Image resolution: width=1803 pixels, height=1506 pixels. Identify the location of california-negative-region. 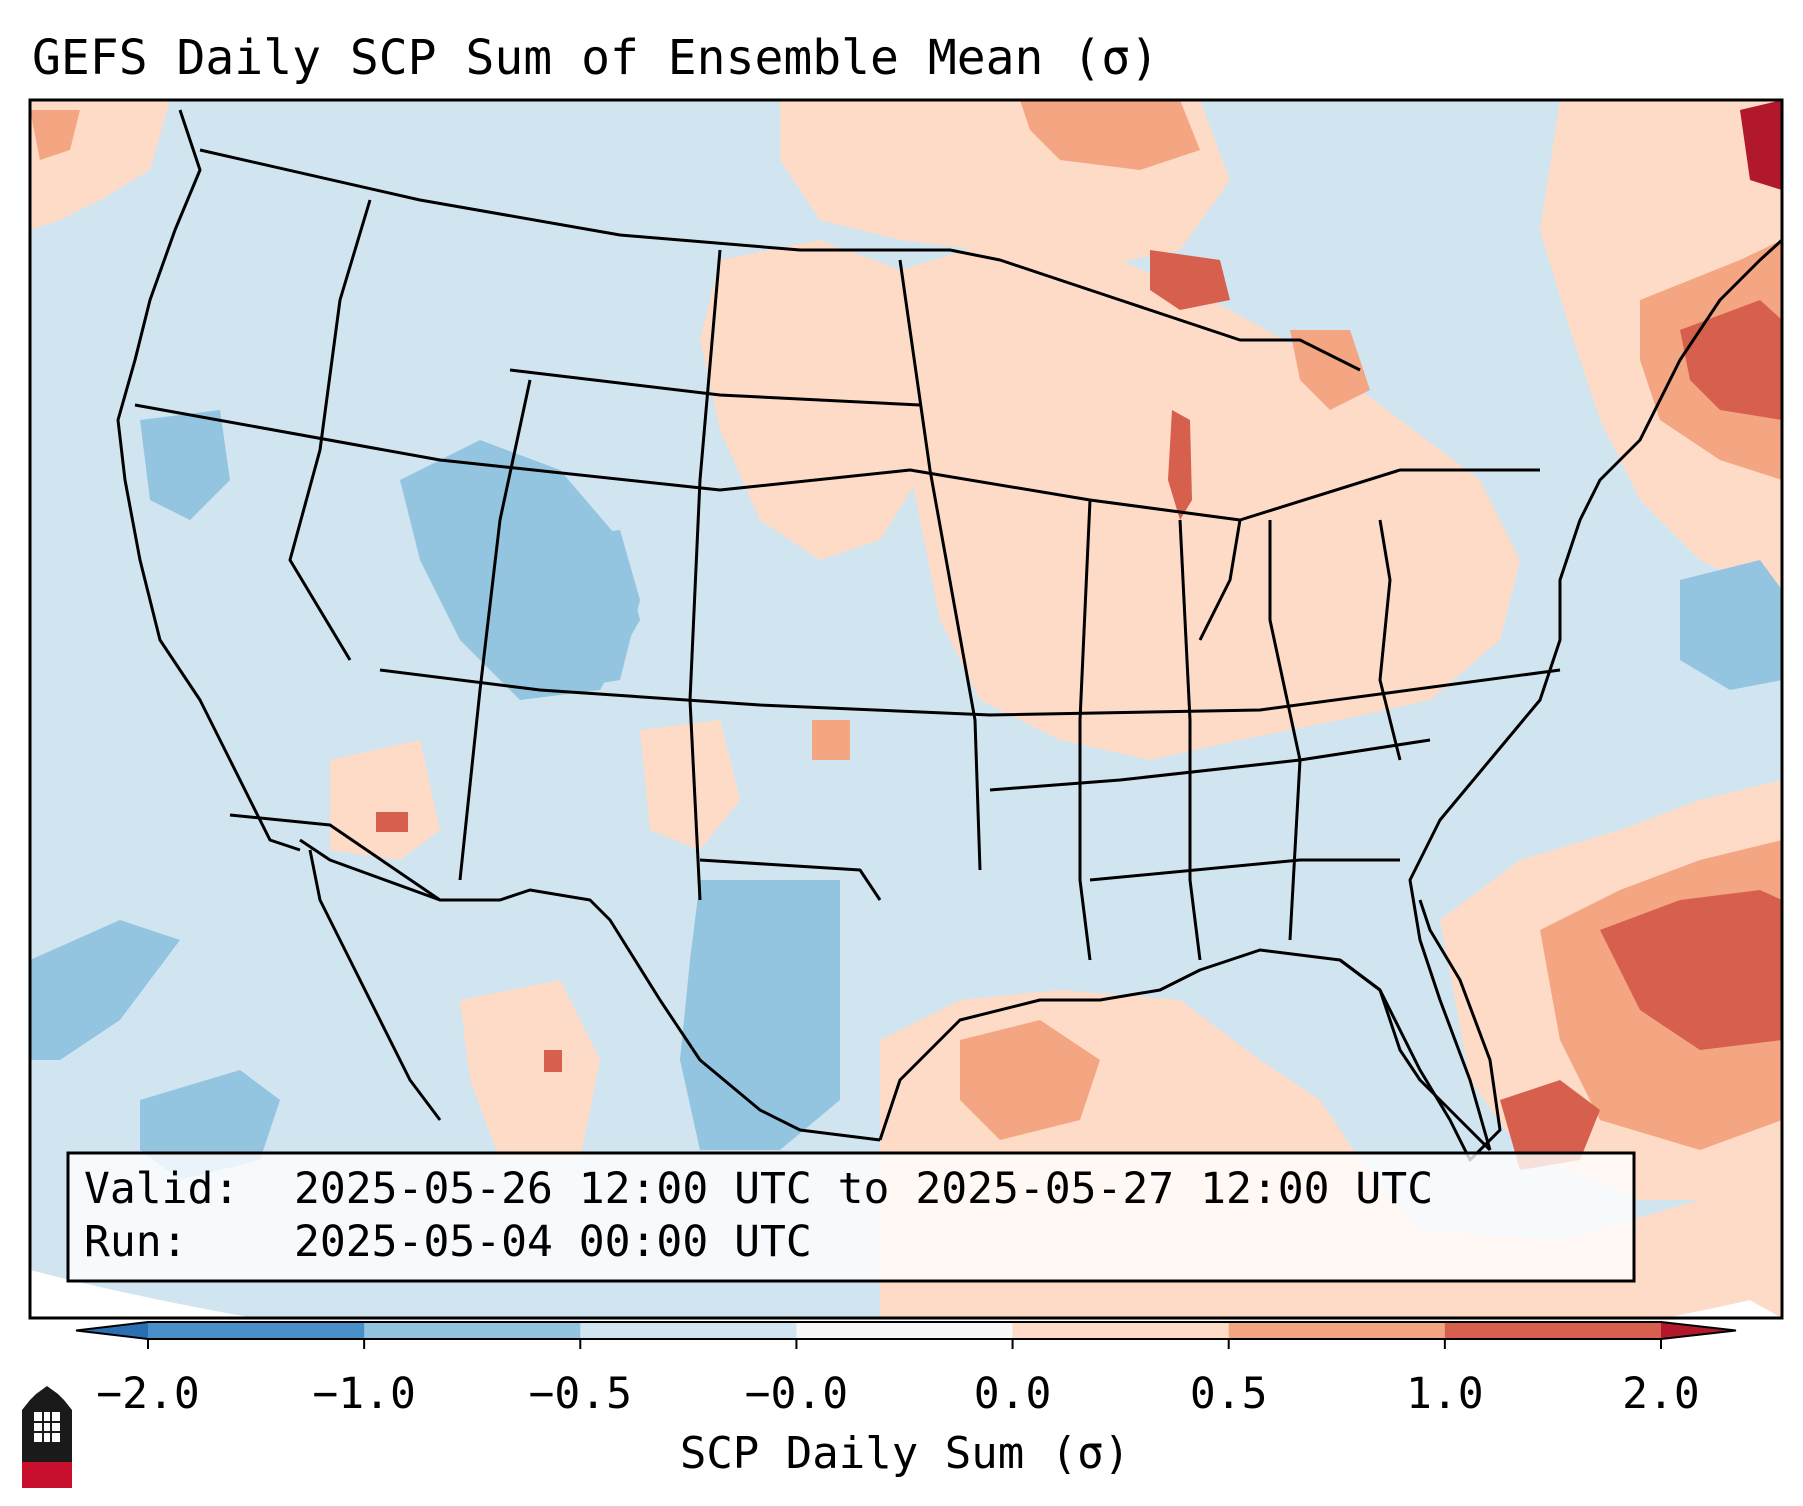
(185, 465).